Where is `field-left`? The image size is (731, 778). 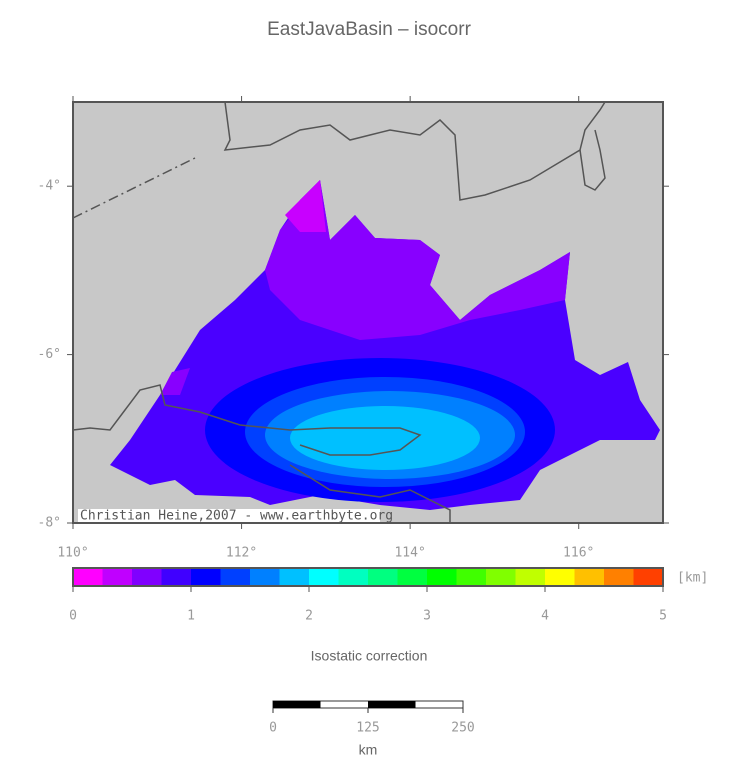 field-left is located at coordinates (175, 381).